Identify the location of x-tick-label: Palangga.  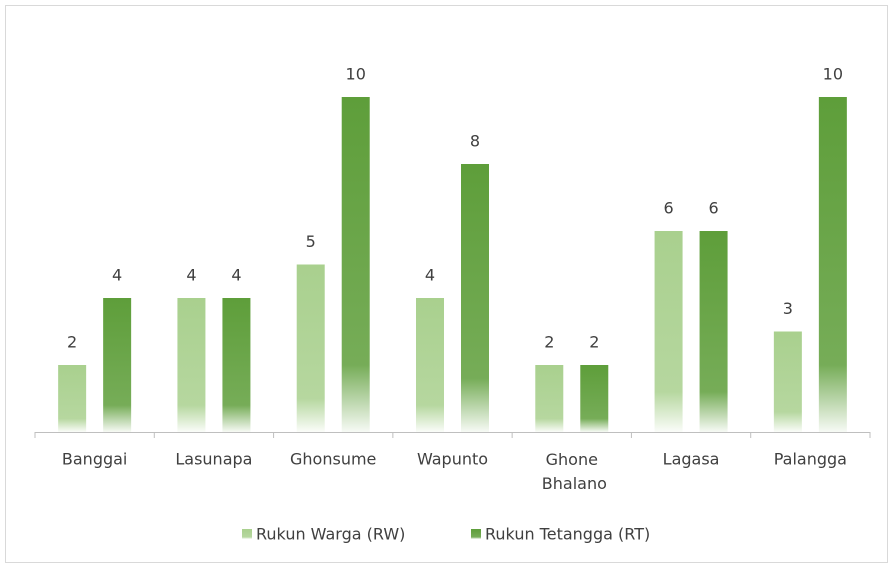
(810, 459).